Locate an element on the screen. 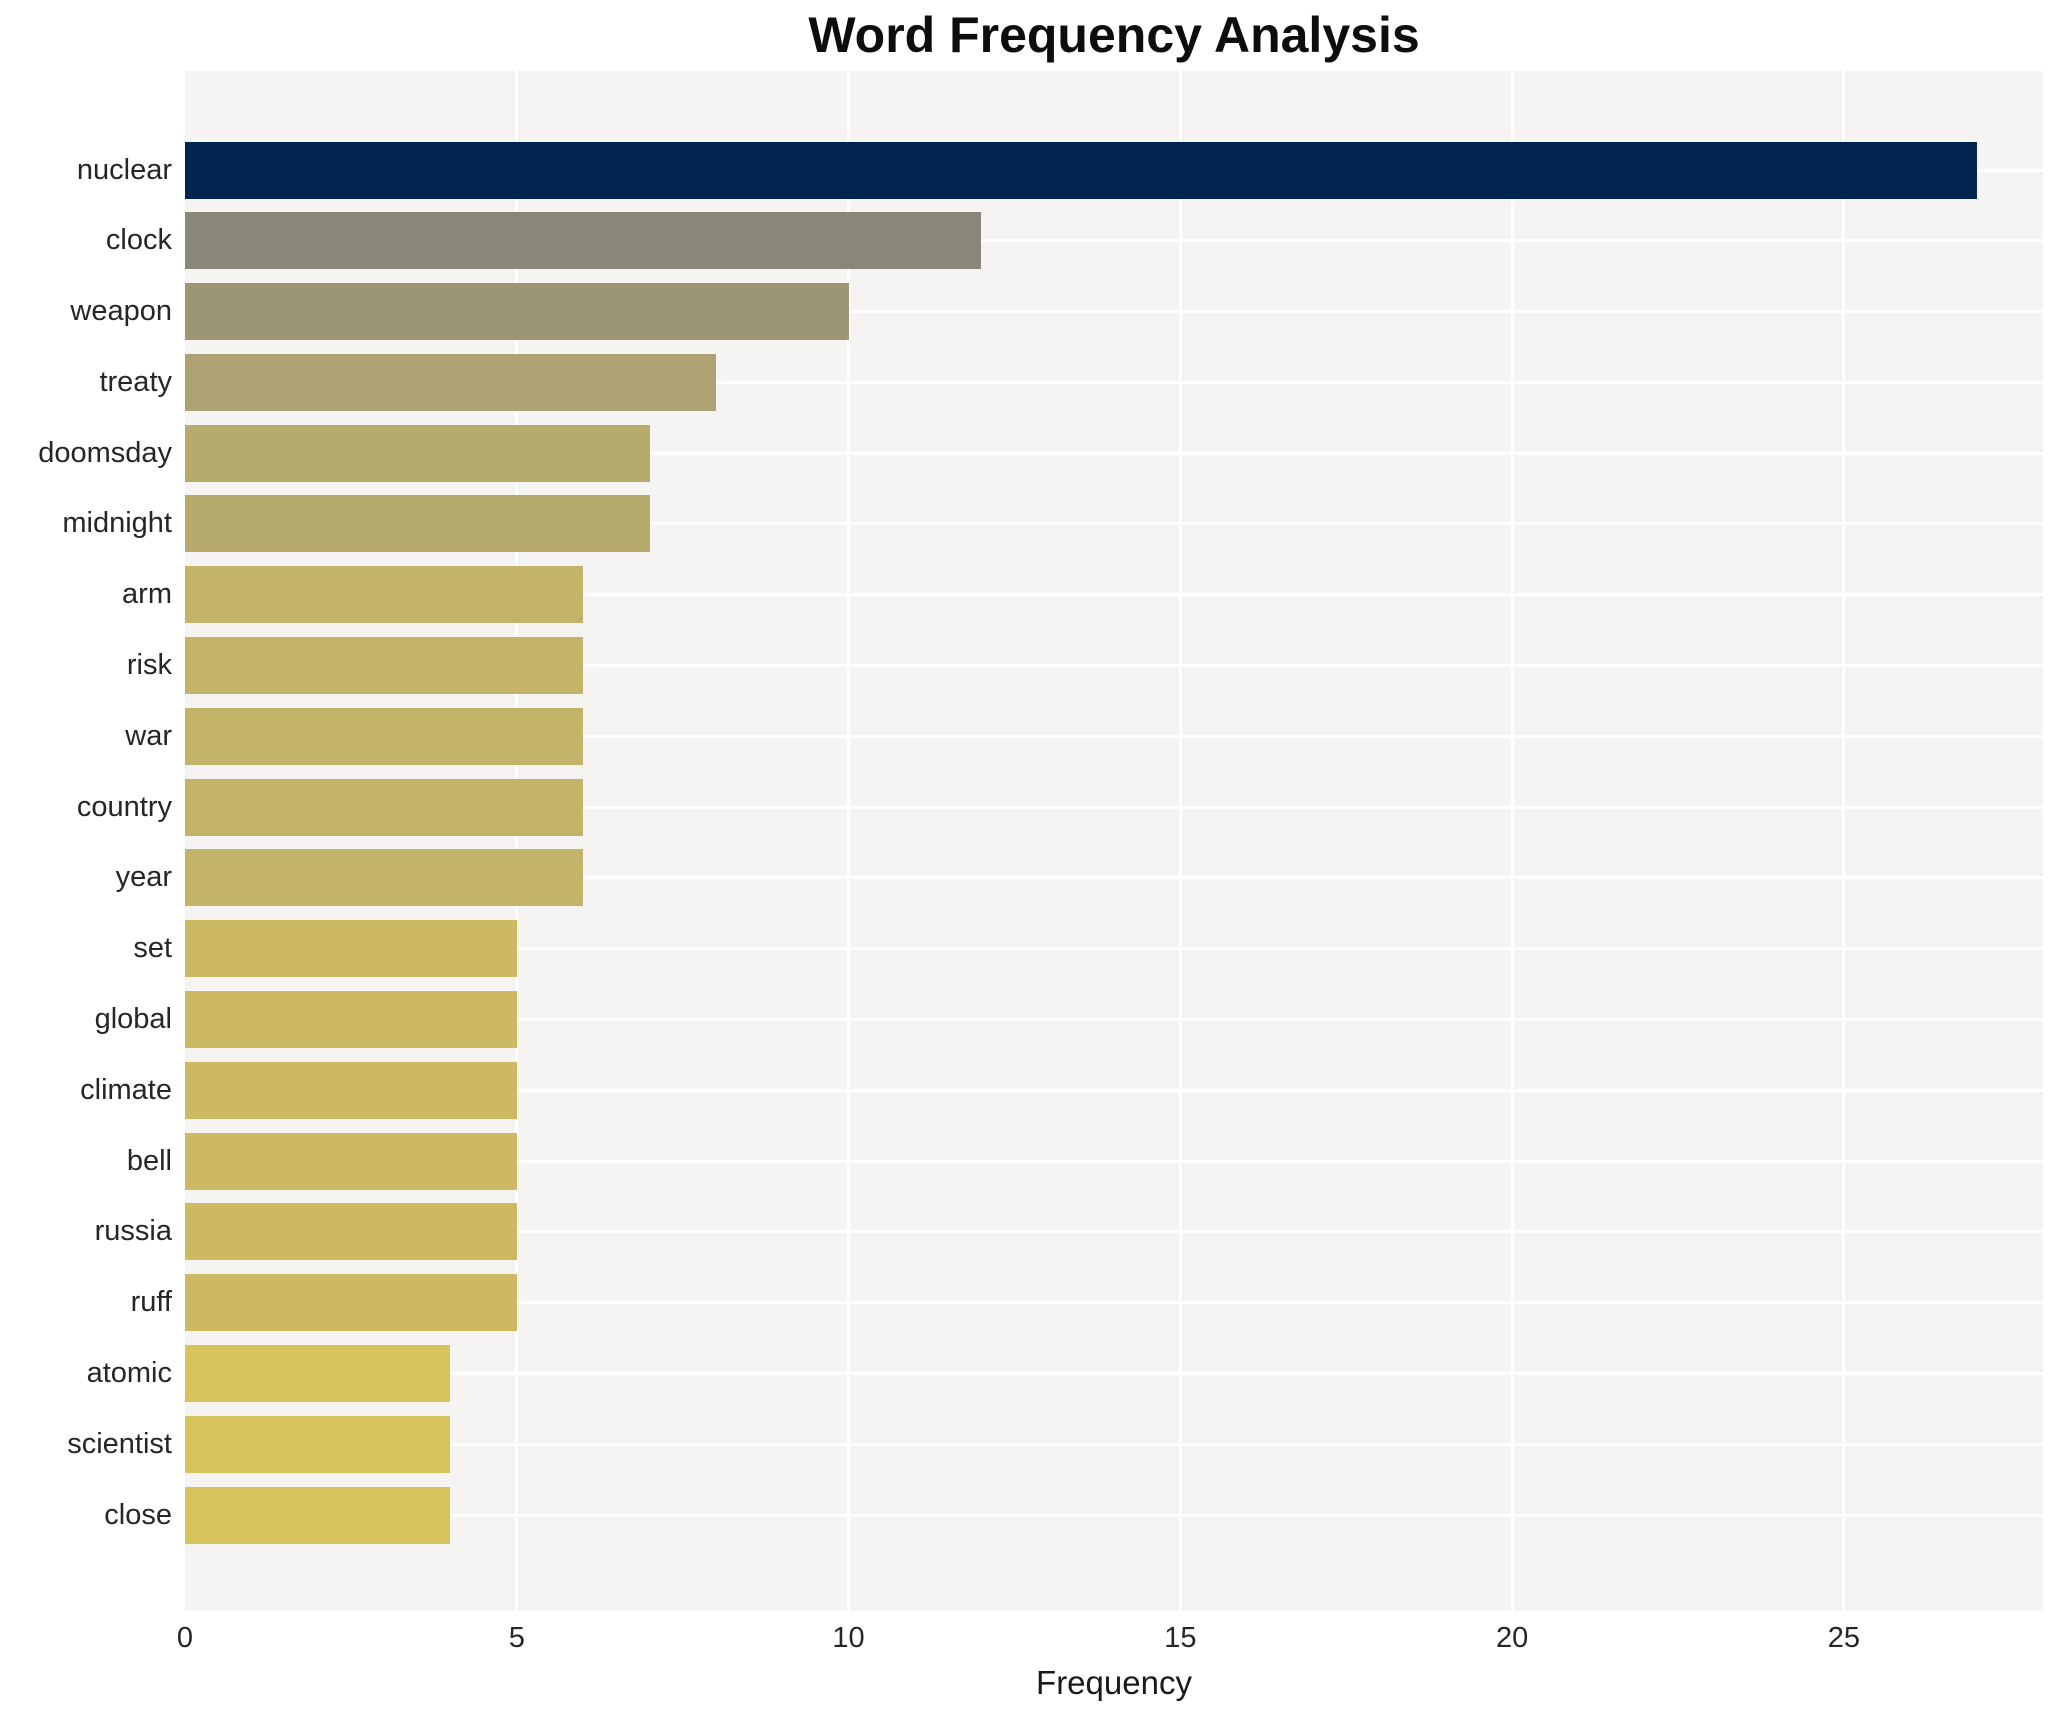 This screenshot has width=2063, height=1710. x-tick-15: 15 is located at coordinates (1180, 1638).